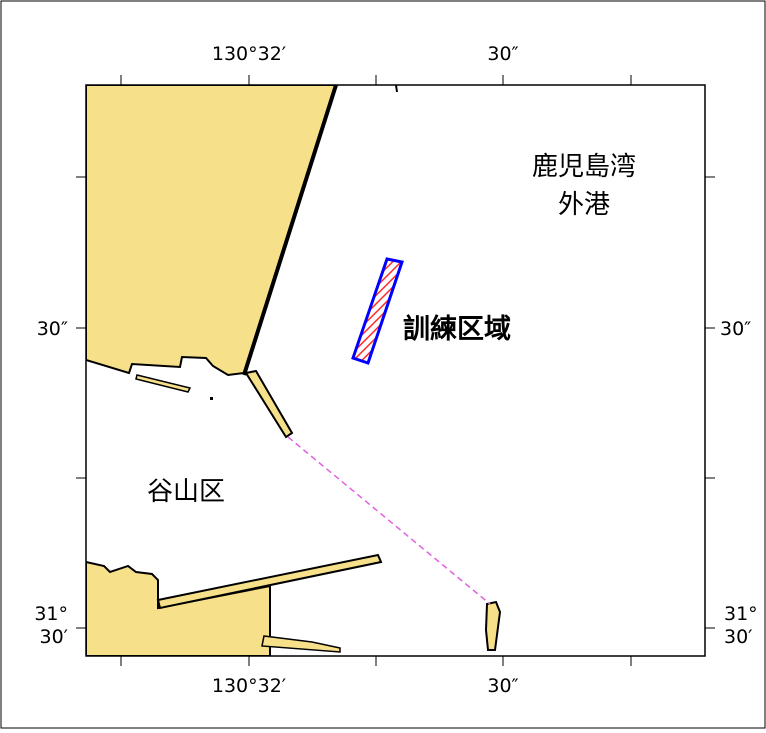 The width and height of the screenshot is (766, 733). I want to click on tick-left-3: 30′, so click(54, 637).